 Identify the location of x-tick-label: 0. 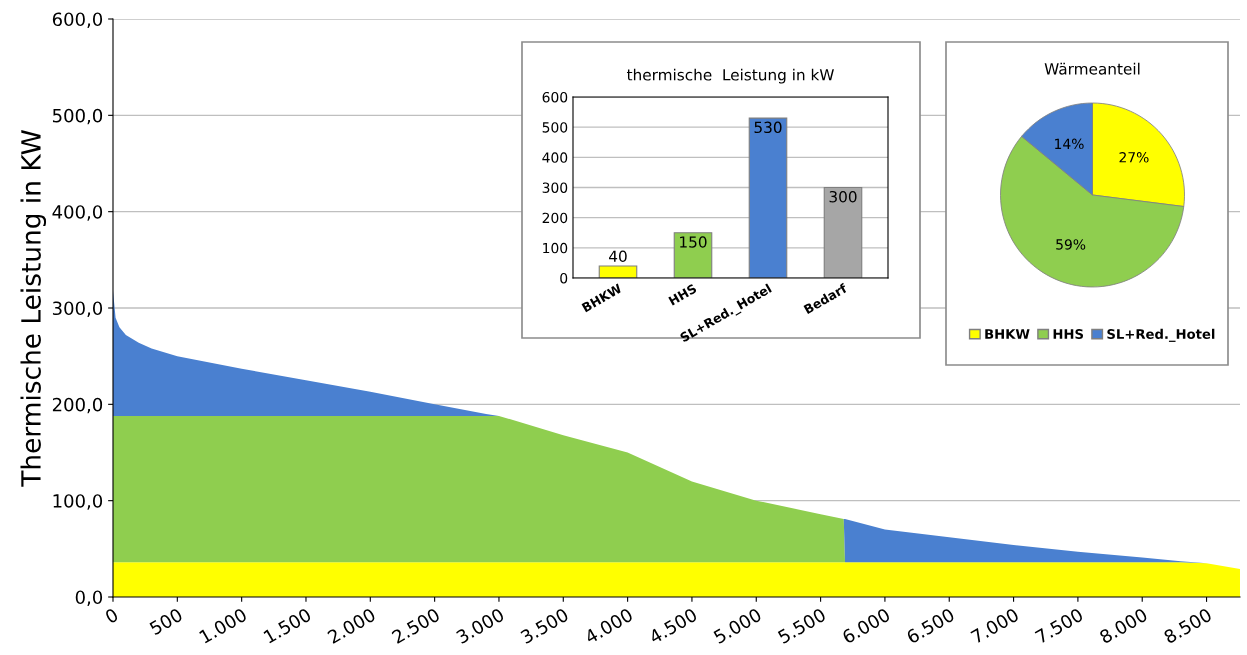
(111, 615).